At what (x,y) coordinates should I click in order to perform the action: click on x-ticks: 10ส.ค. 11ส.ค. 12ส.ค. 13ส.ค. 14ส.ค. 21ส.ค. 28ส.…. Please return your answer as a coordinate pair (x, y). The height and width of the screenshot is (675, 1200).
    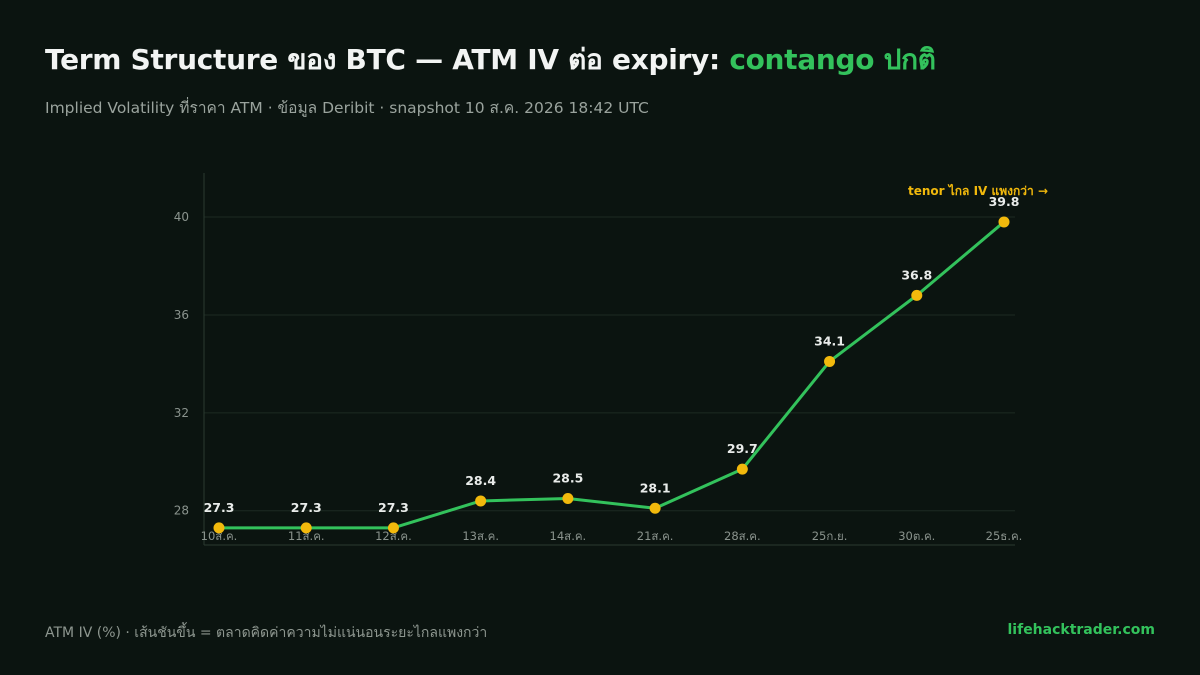
    Looking at the image, I should click on (612, 536).